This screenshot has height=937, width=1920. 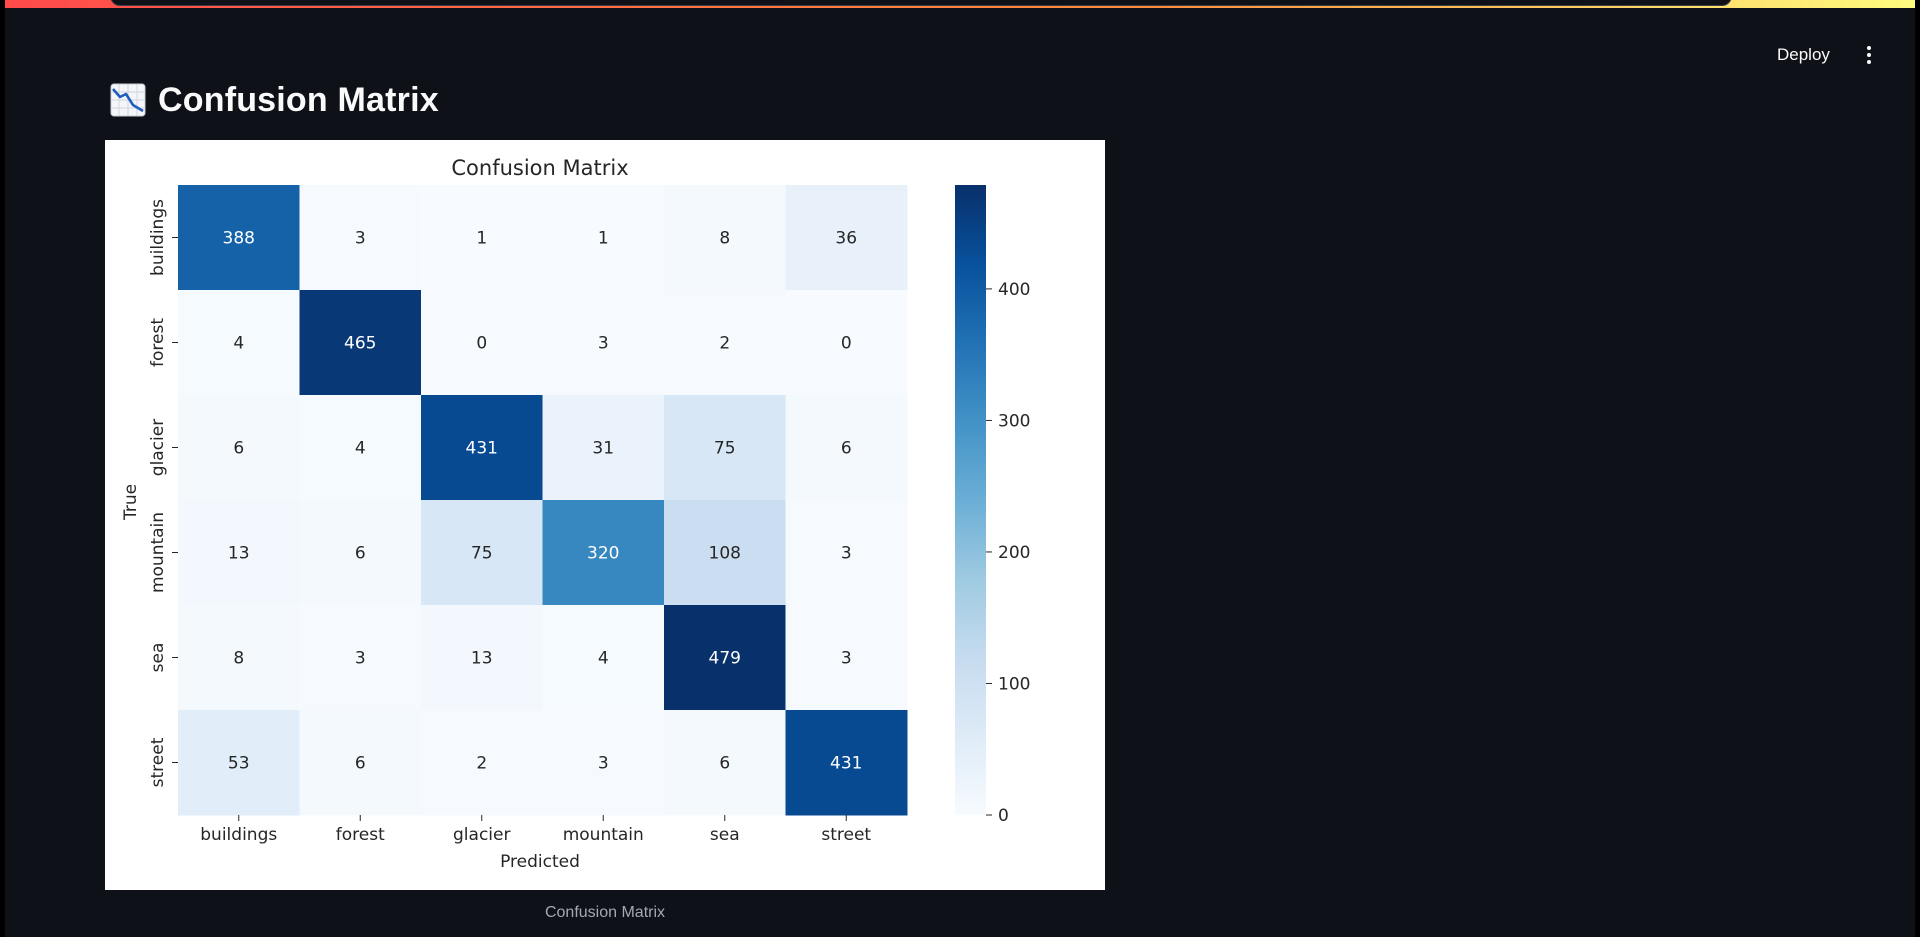 I want to click on cell-value-label: 320, so click(x=603, y=554).